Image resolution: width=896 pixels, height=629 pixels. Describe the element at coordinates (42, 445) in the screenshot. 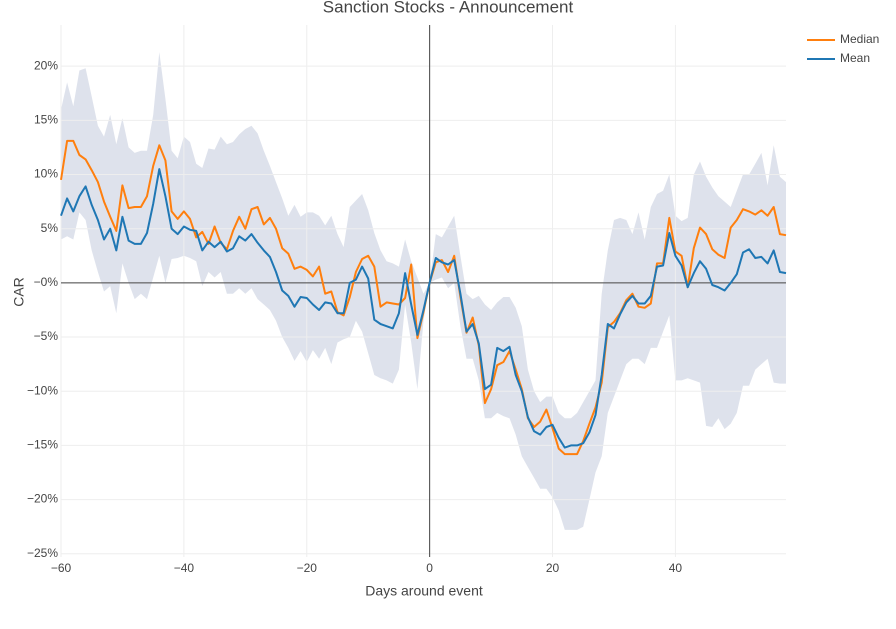

I see `y-tick-label: −15%` at that location.